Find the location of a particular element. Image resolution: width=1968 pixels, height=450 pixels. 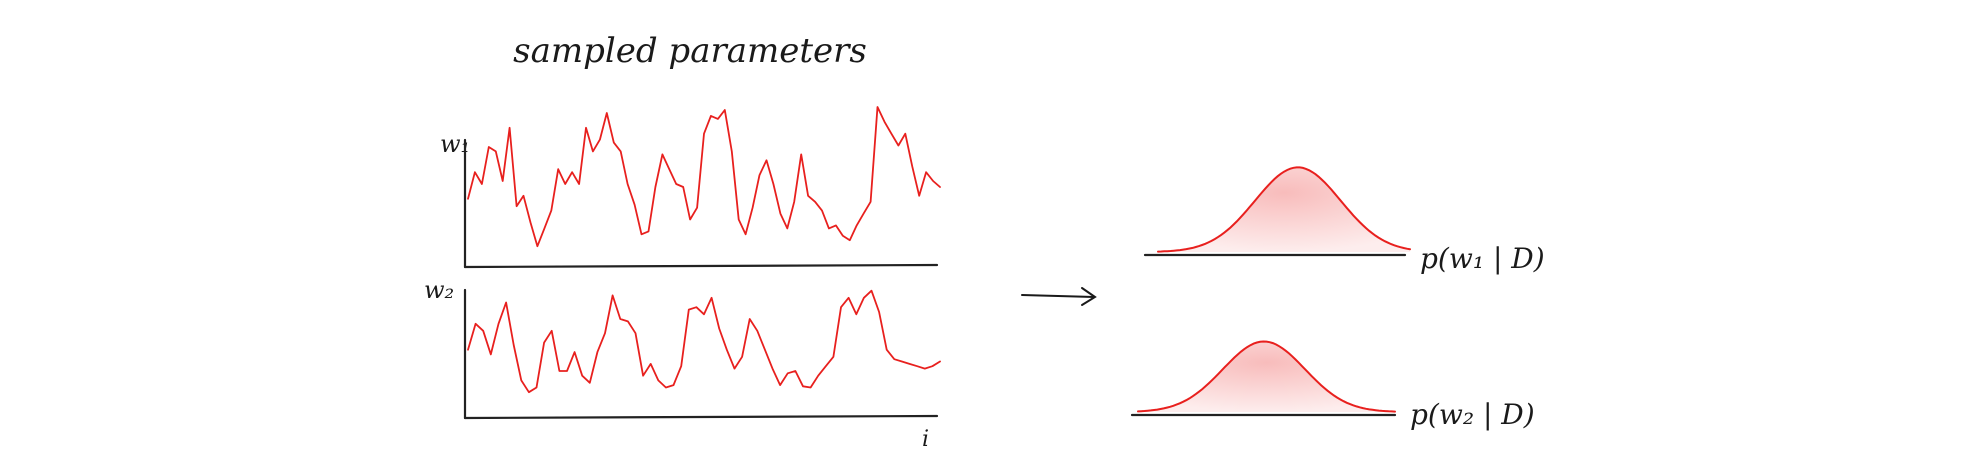

trace-label-w2: w₂ is located at coordinates (439, 290).